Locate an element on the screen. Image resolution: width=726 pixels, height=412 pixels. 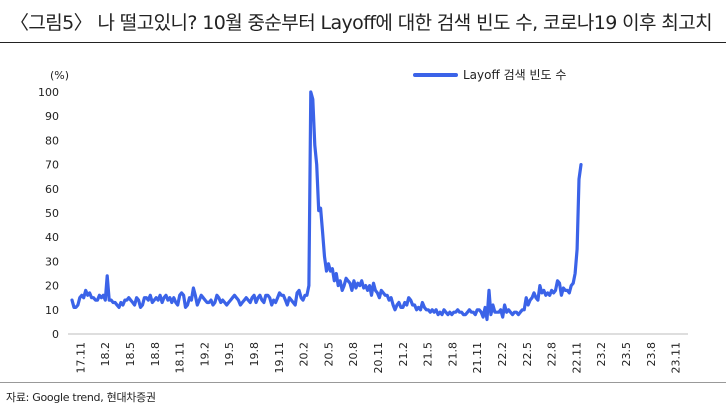
x-tick-label: 18.11 is located at coordinates (180, 358).